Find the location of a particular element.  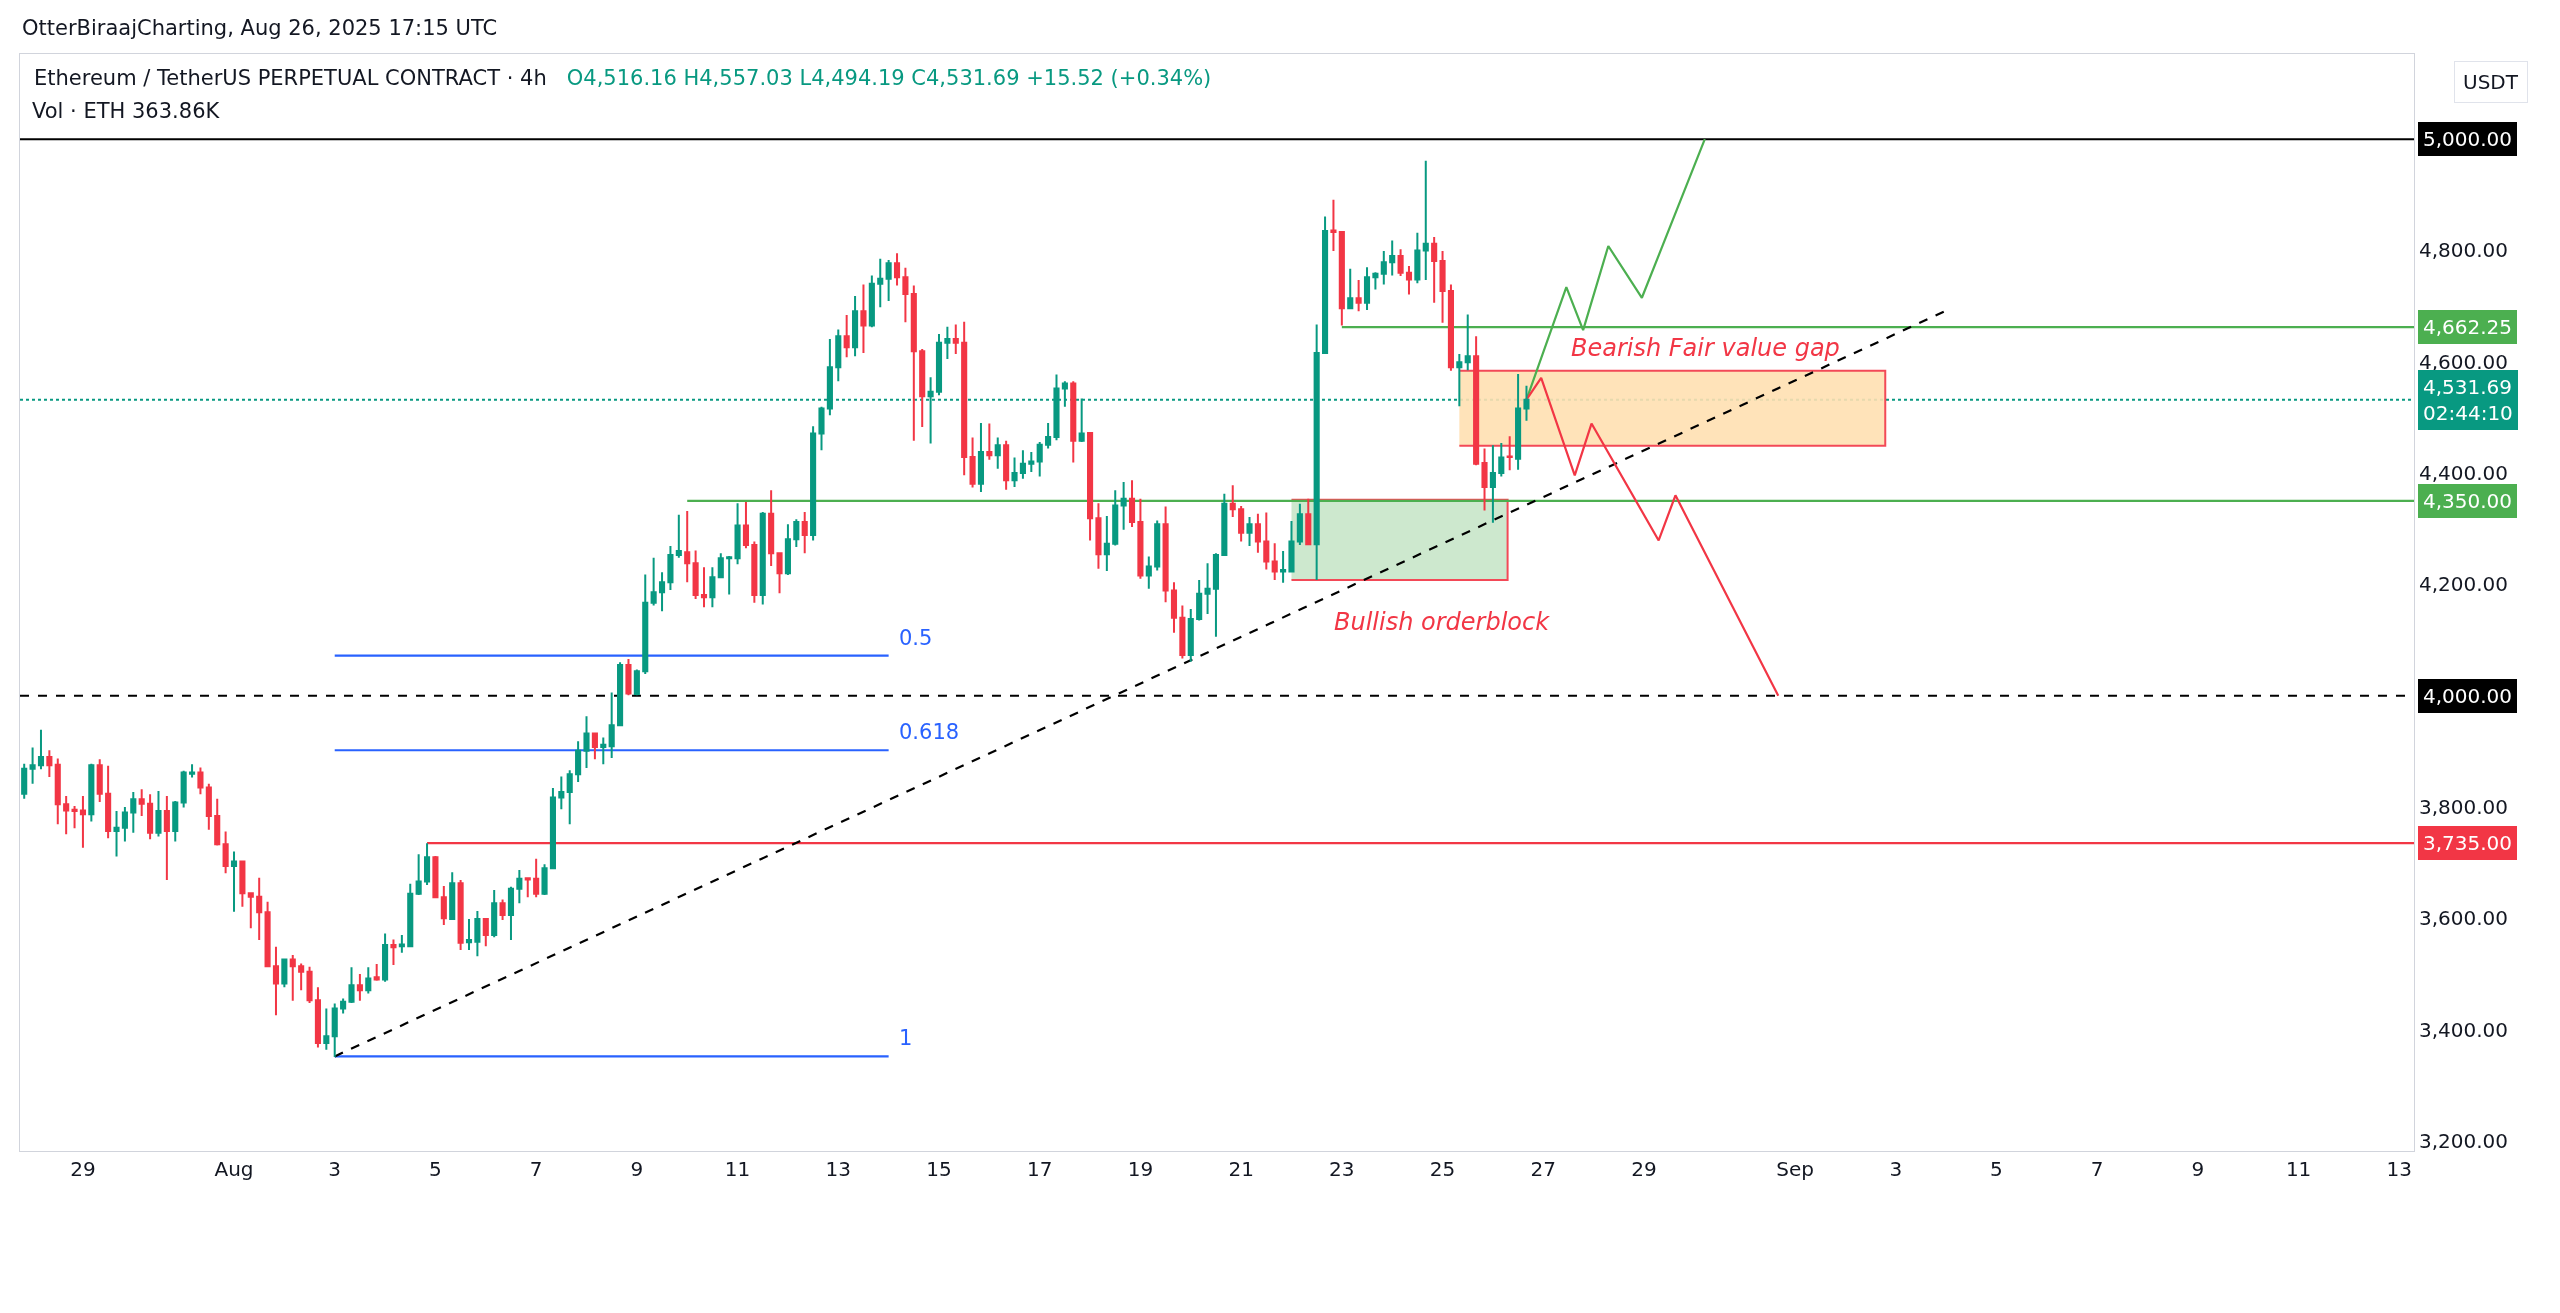

ref-line-label: 5,000.00 is located at coordinates (2468, 139).